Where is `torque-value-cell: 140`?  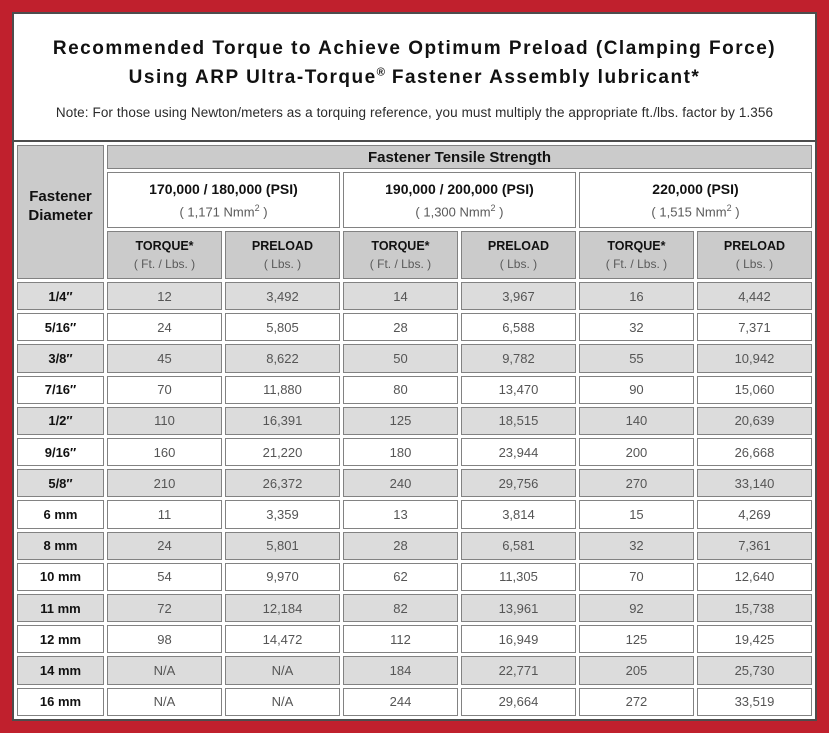
torque-value-cell: 140 is located at coordinates (636, 421).